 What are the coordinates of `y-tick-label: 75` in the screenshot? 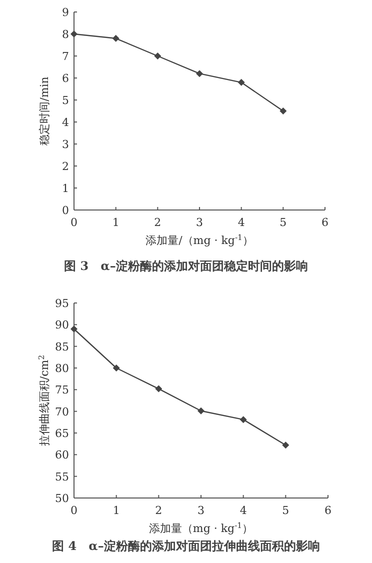 It's located at (62, 390).